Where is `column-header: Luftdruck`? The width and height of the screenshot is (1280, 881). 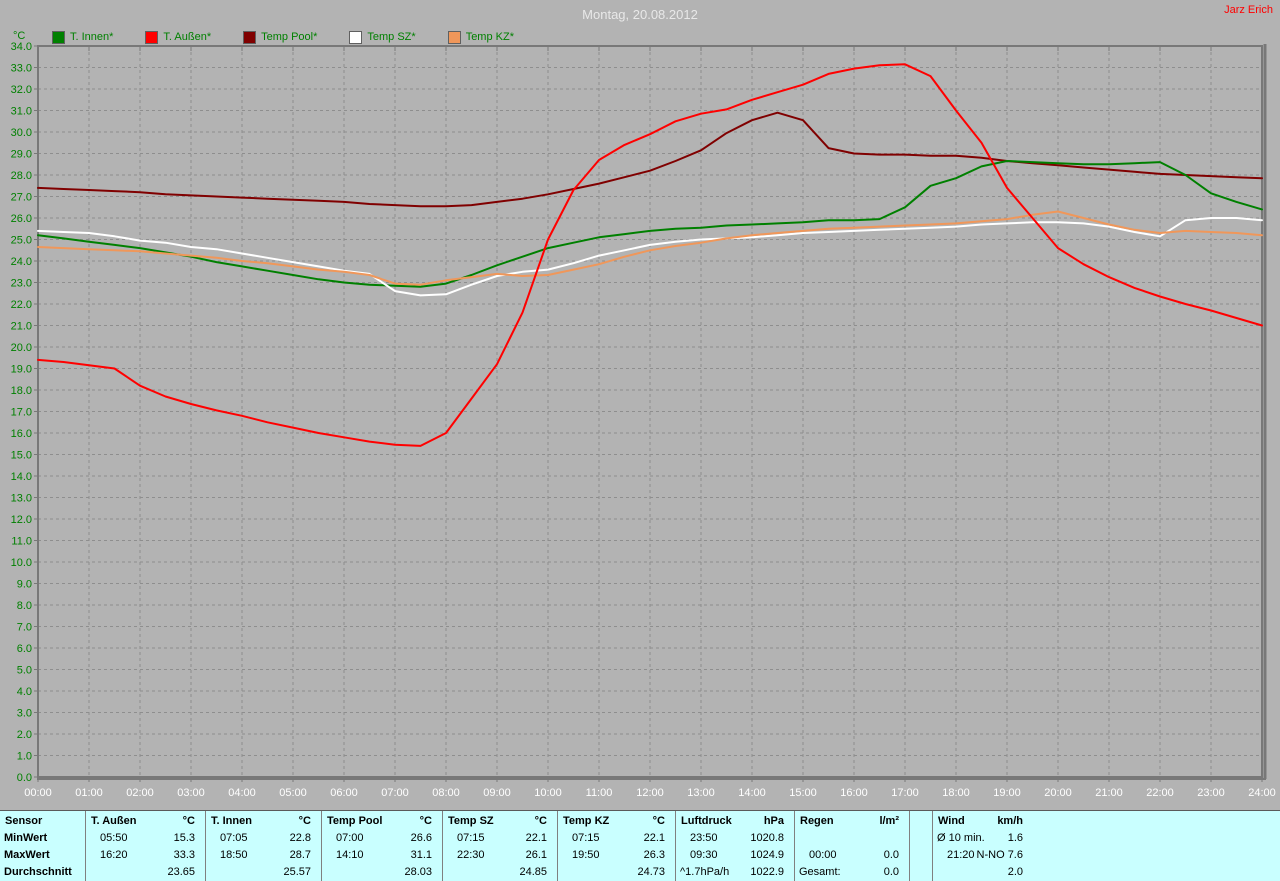 column-header: Luftdruck is located at coordinates (706, 821).